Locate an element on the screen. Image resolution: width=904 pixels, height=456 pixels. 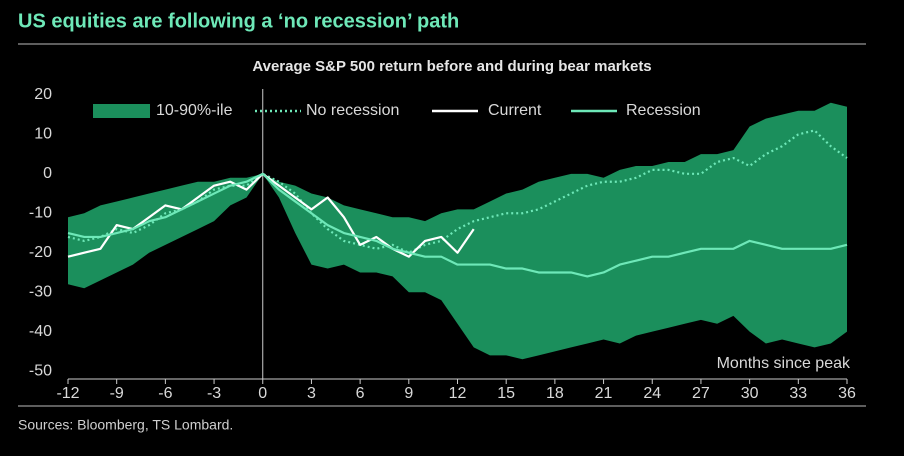
x-tick-label: -3 is located at coordinates (214, 393).